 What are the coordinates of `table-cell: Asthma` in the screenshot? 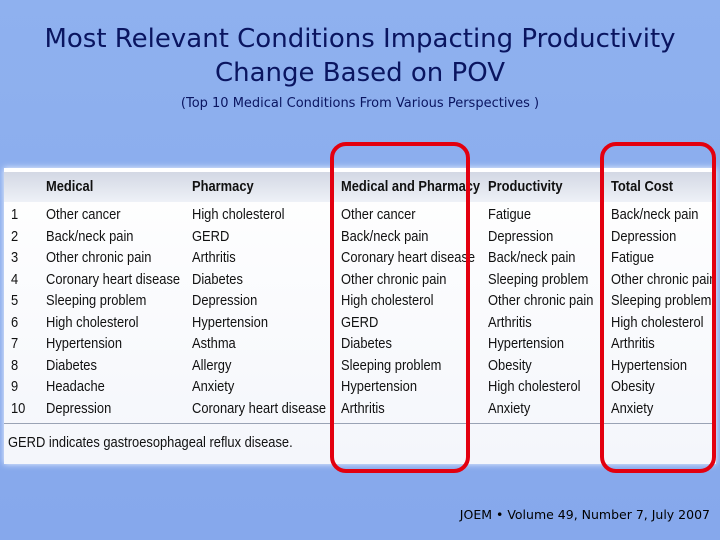 It's located at (214, 343).